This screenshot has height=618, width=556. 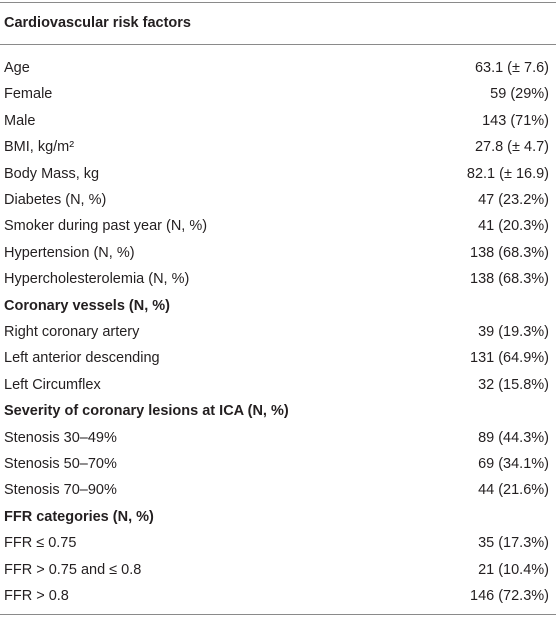 What do you see at coordinates (513, 384) in the screenshot?
I see `row-value: 32 (15.8%)` at bounding box center [513, 384].